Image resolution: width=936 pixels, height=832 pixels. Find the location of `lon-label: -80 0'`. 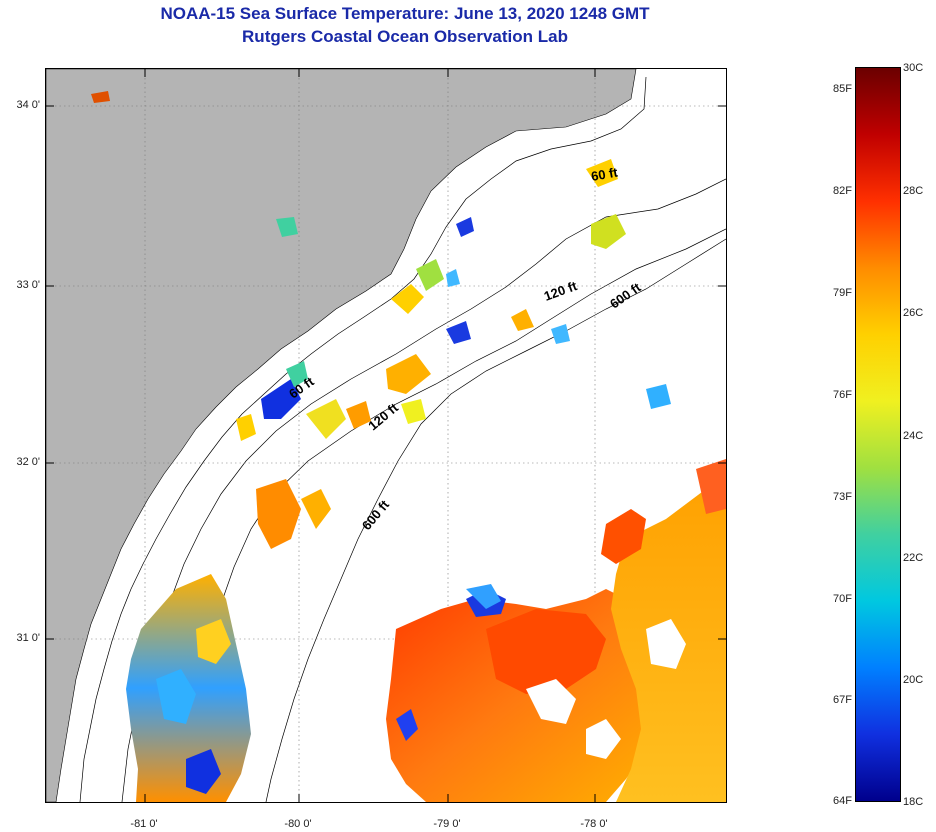

lon-label: -80 0' is located at coordinates (298, 824).